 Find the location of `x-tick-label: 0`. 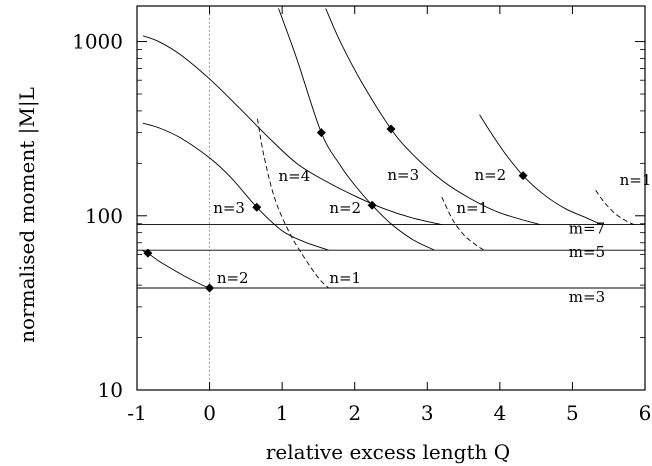

x-tick-label: 0 is located at coordinates (209, 413).